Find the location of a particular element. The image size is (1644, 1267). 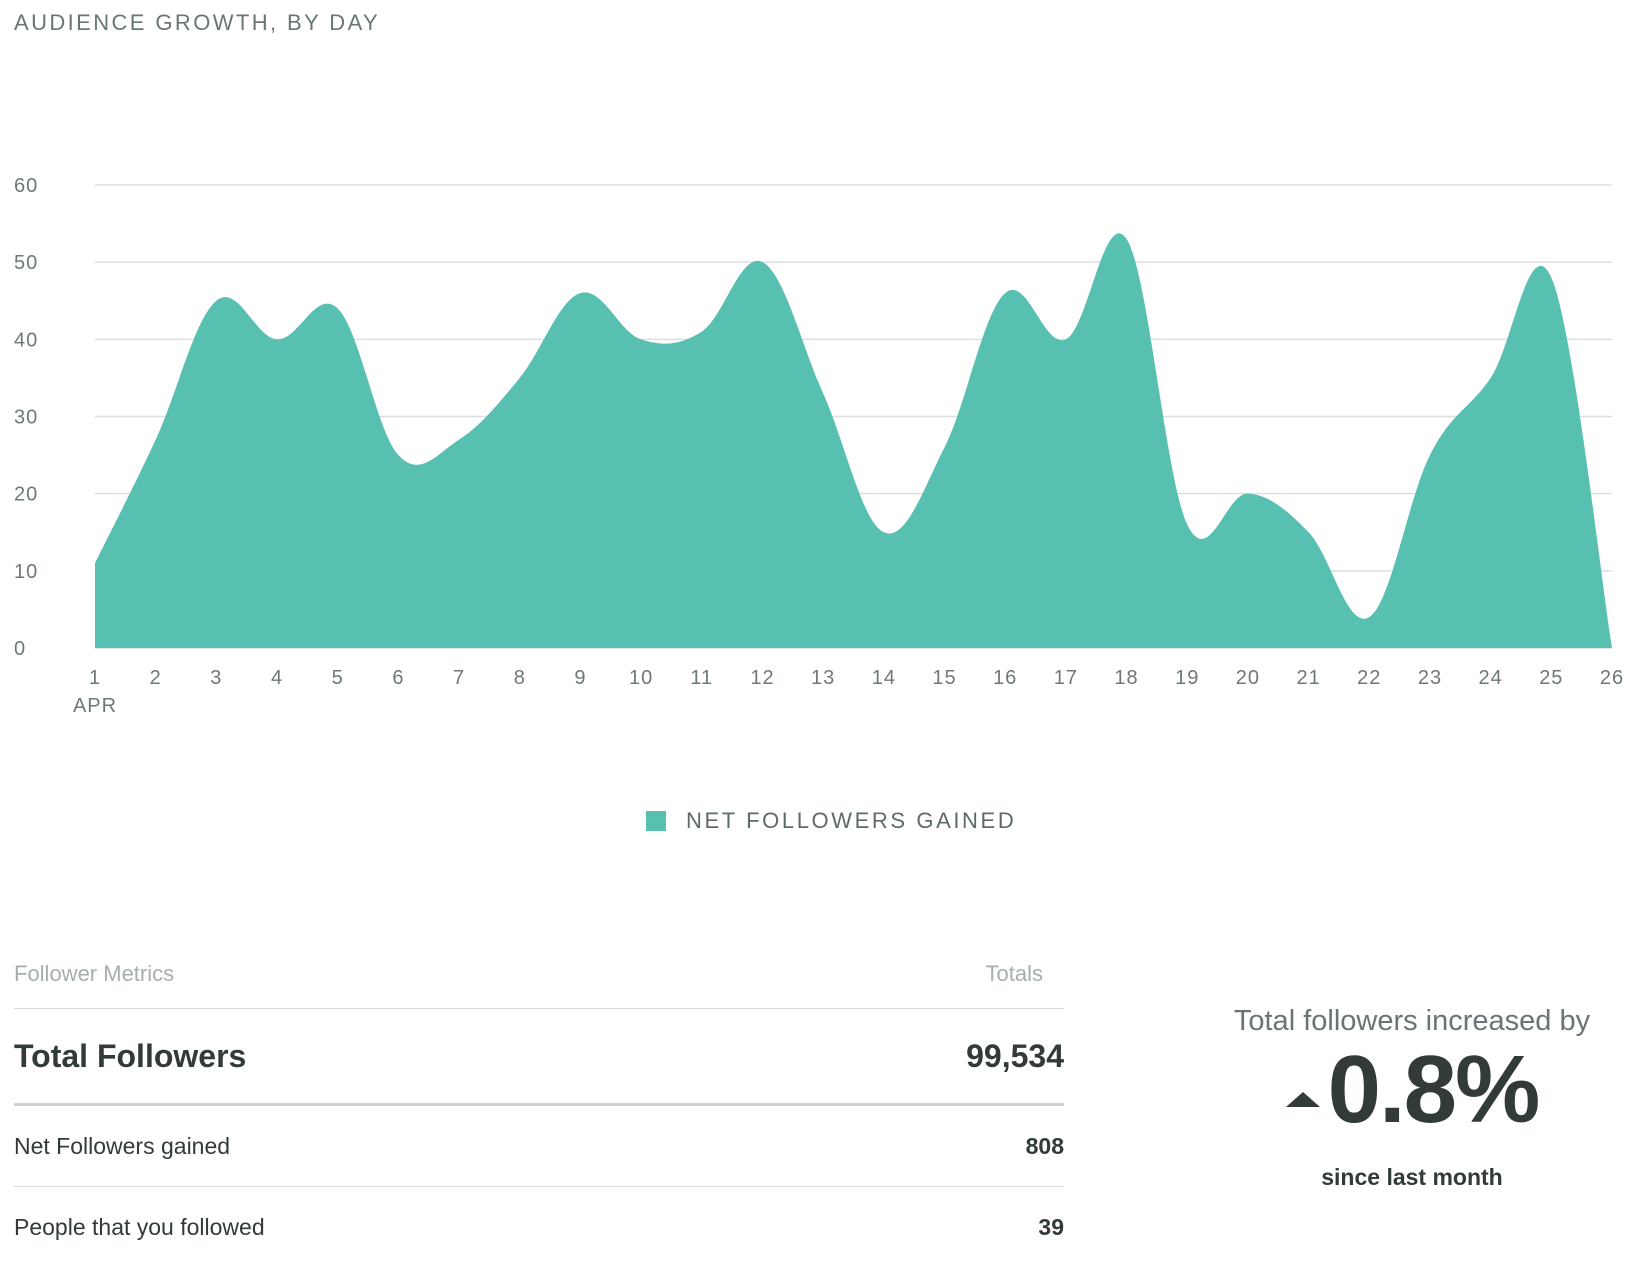

x-tick-label: 26 is located at coordinates (1612, 678).